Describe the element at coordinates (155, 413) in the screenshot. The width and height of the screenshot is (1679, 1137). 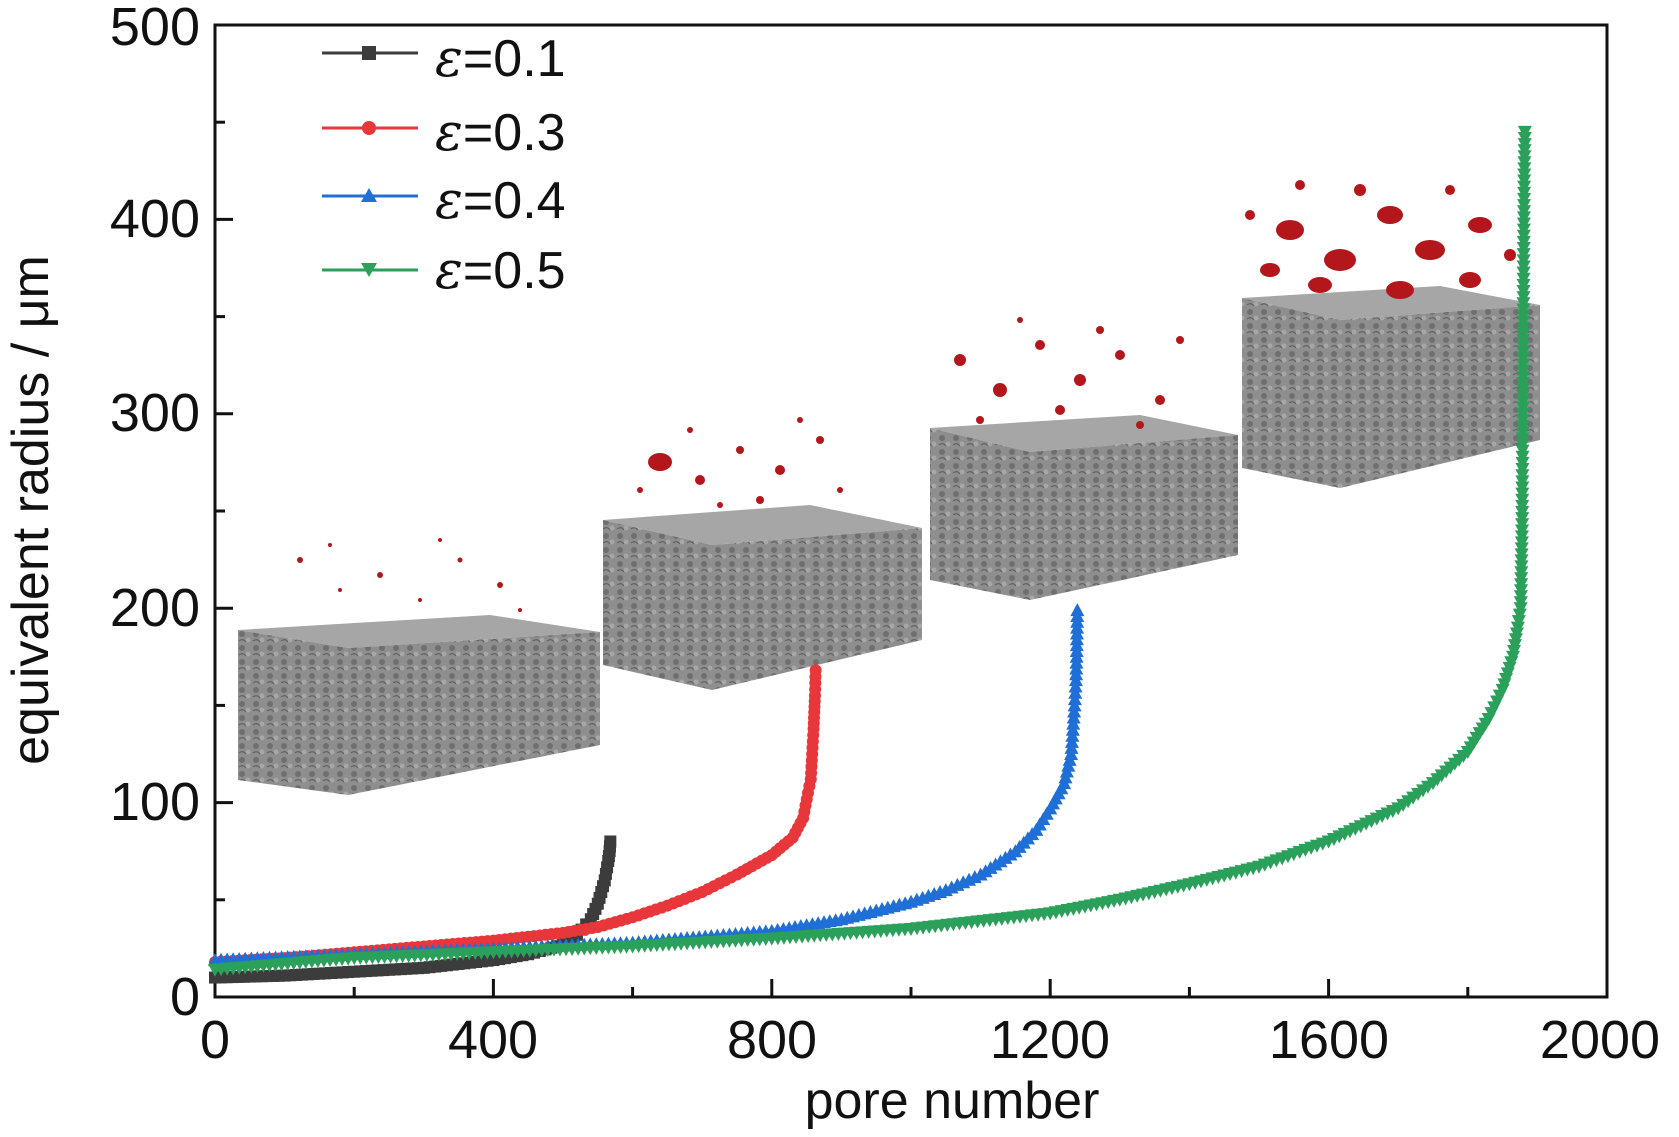
I see `y-tick-label: 300` at that location.